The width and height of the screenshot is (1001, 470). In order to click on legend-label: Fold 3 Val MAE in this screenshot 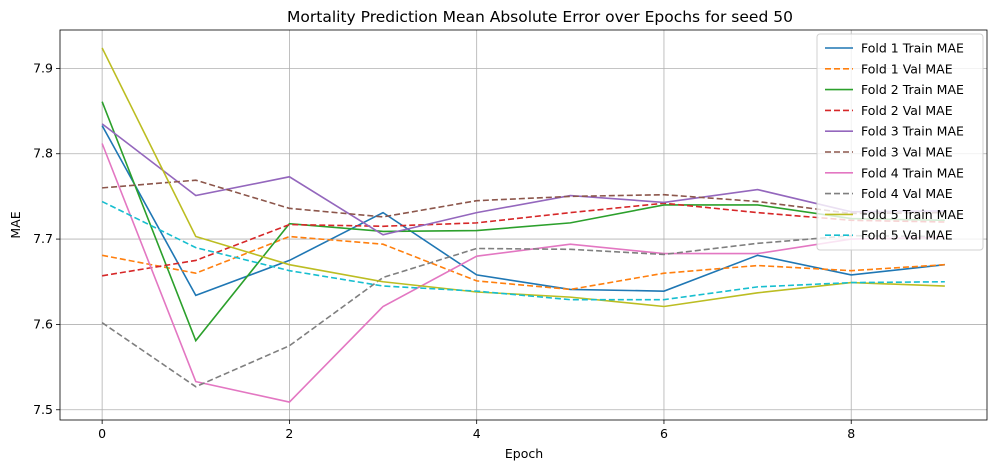, I will do `click(907, 152)`.